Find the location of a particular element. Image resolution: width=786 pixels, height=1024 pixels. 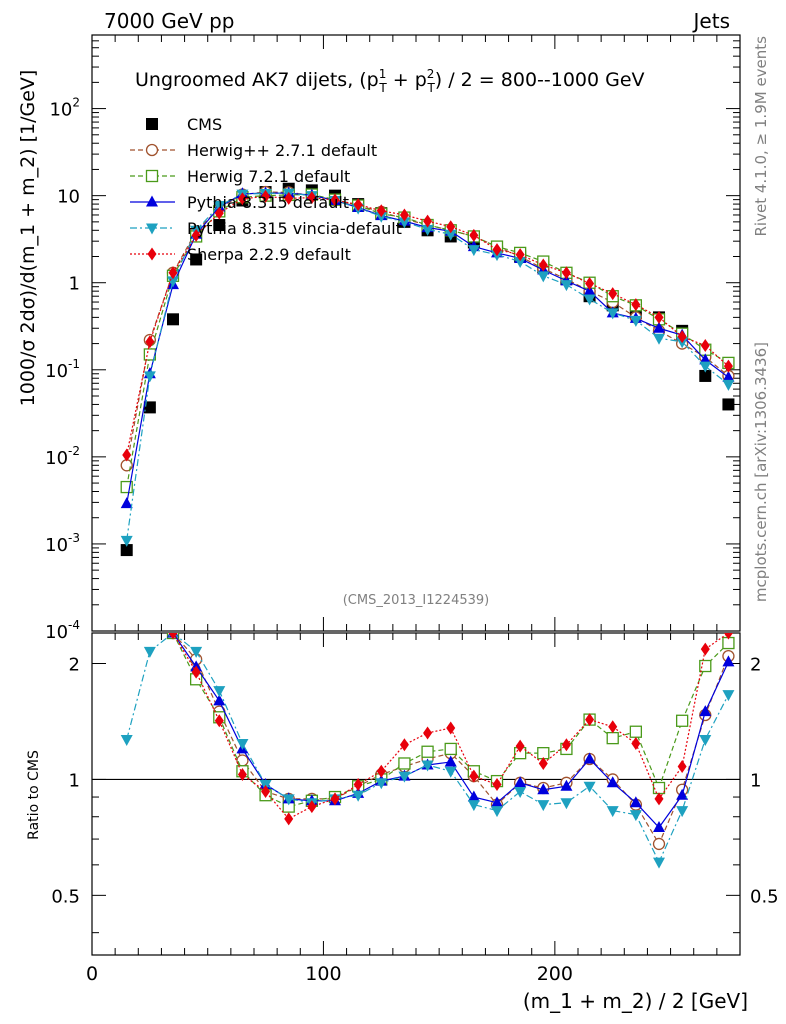

ratio-herwig-7-2-1-default is located at coordinates (450, 723).